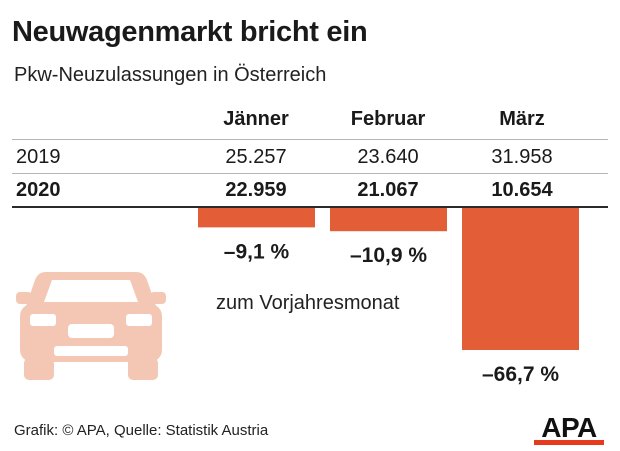  What do you see at coordinates (256, 190) in the screenshot?
I see `cell-2020-jaenner: 22.959` at bounding box center [256, 190].